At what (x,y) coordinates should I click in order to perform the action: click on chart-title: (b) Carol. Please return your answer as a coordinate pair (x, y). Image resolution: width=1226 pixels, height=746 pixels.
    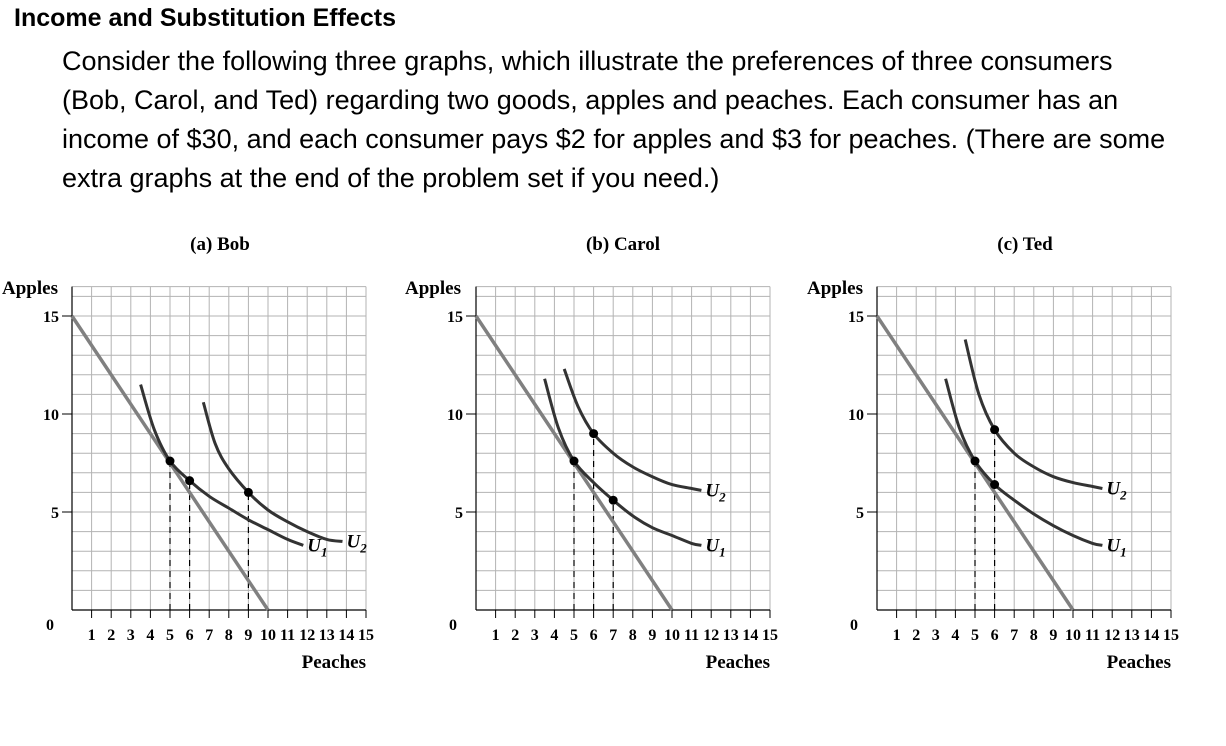
    Looking at the image, I should click on (623, 244).